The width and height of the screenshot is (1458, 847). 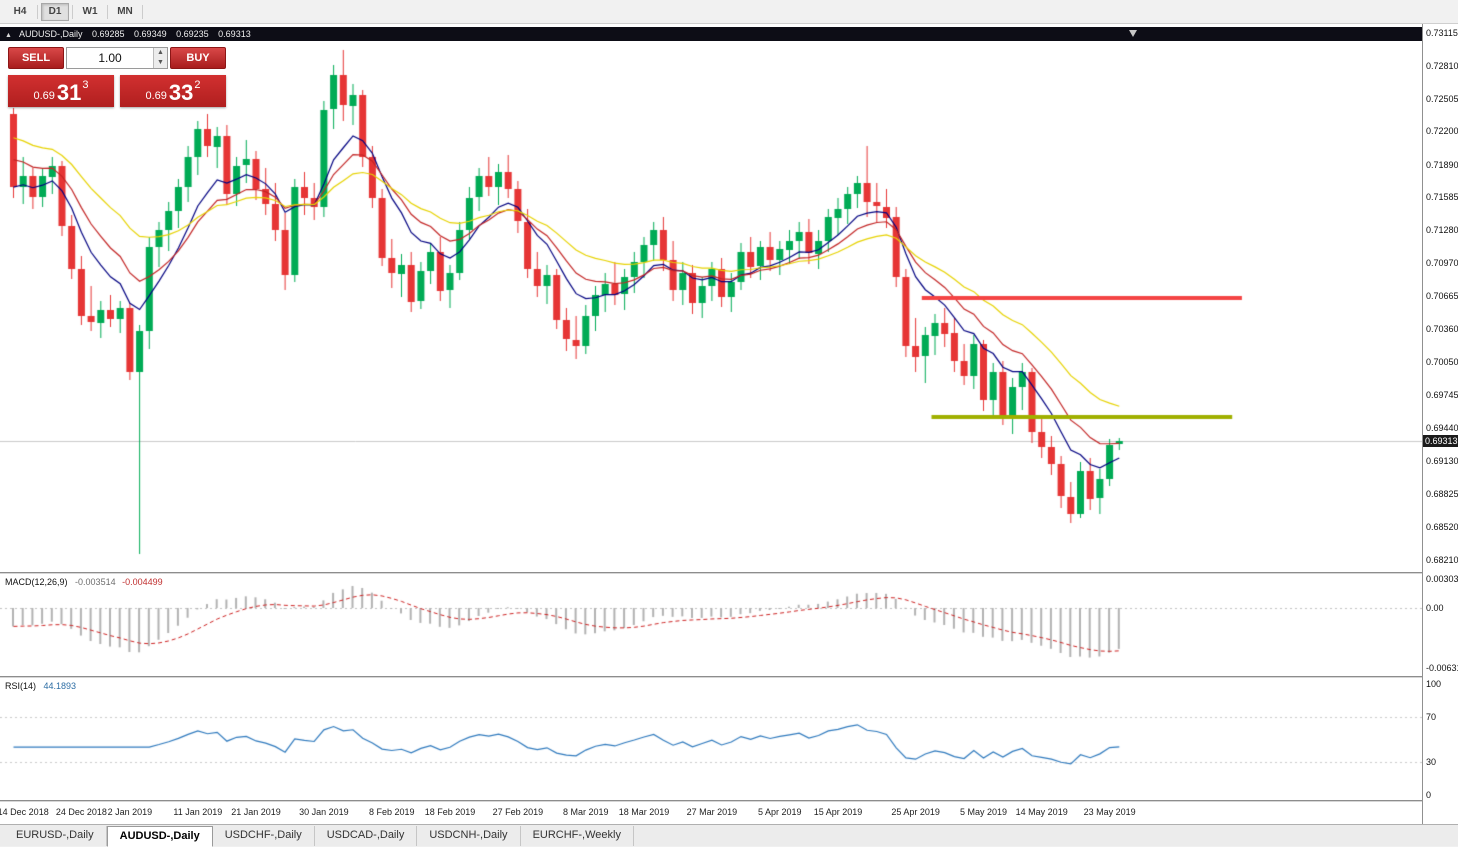 I want to click on ohlc-open-value: 0.69285, so click(x=108, y=34).